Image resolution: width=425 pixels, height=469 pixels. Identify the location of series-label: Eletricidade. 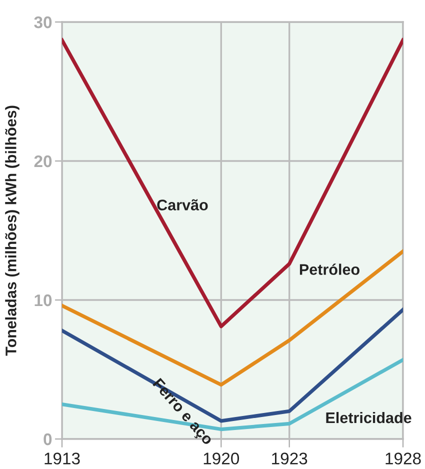
(369, 418).